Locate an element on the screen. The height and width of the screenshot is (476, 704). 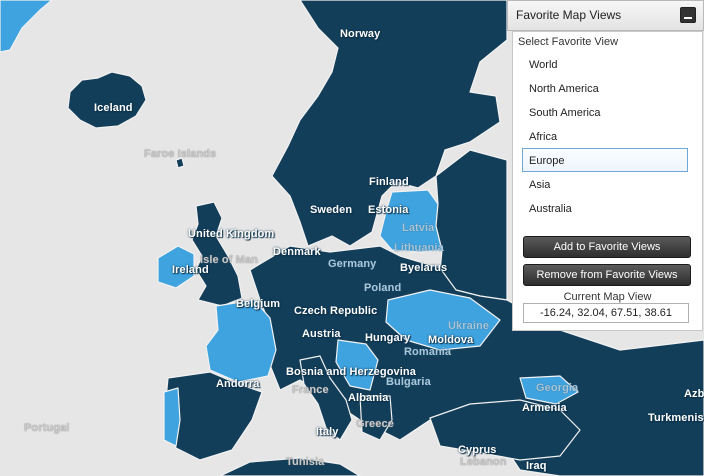
africa-shape is located at coordinates (290, 466).